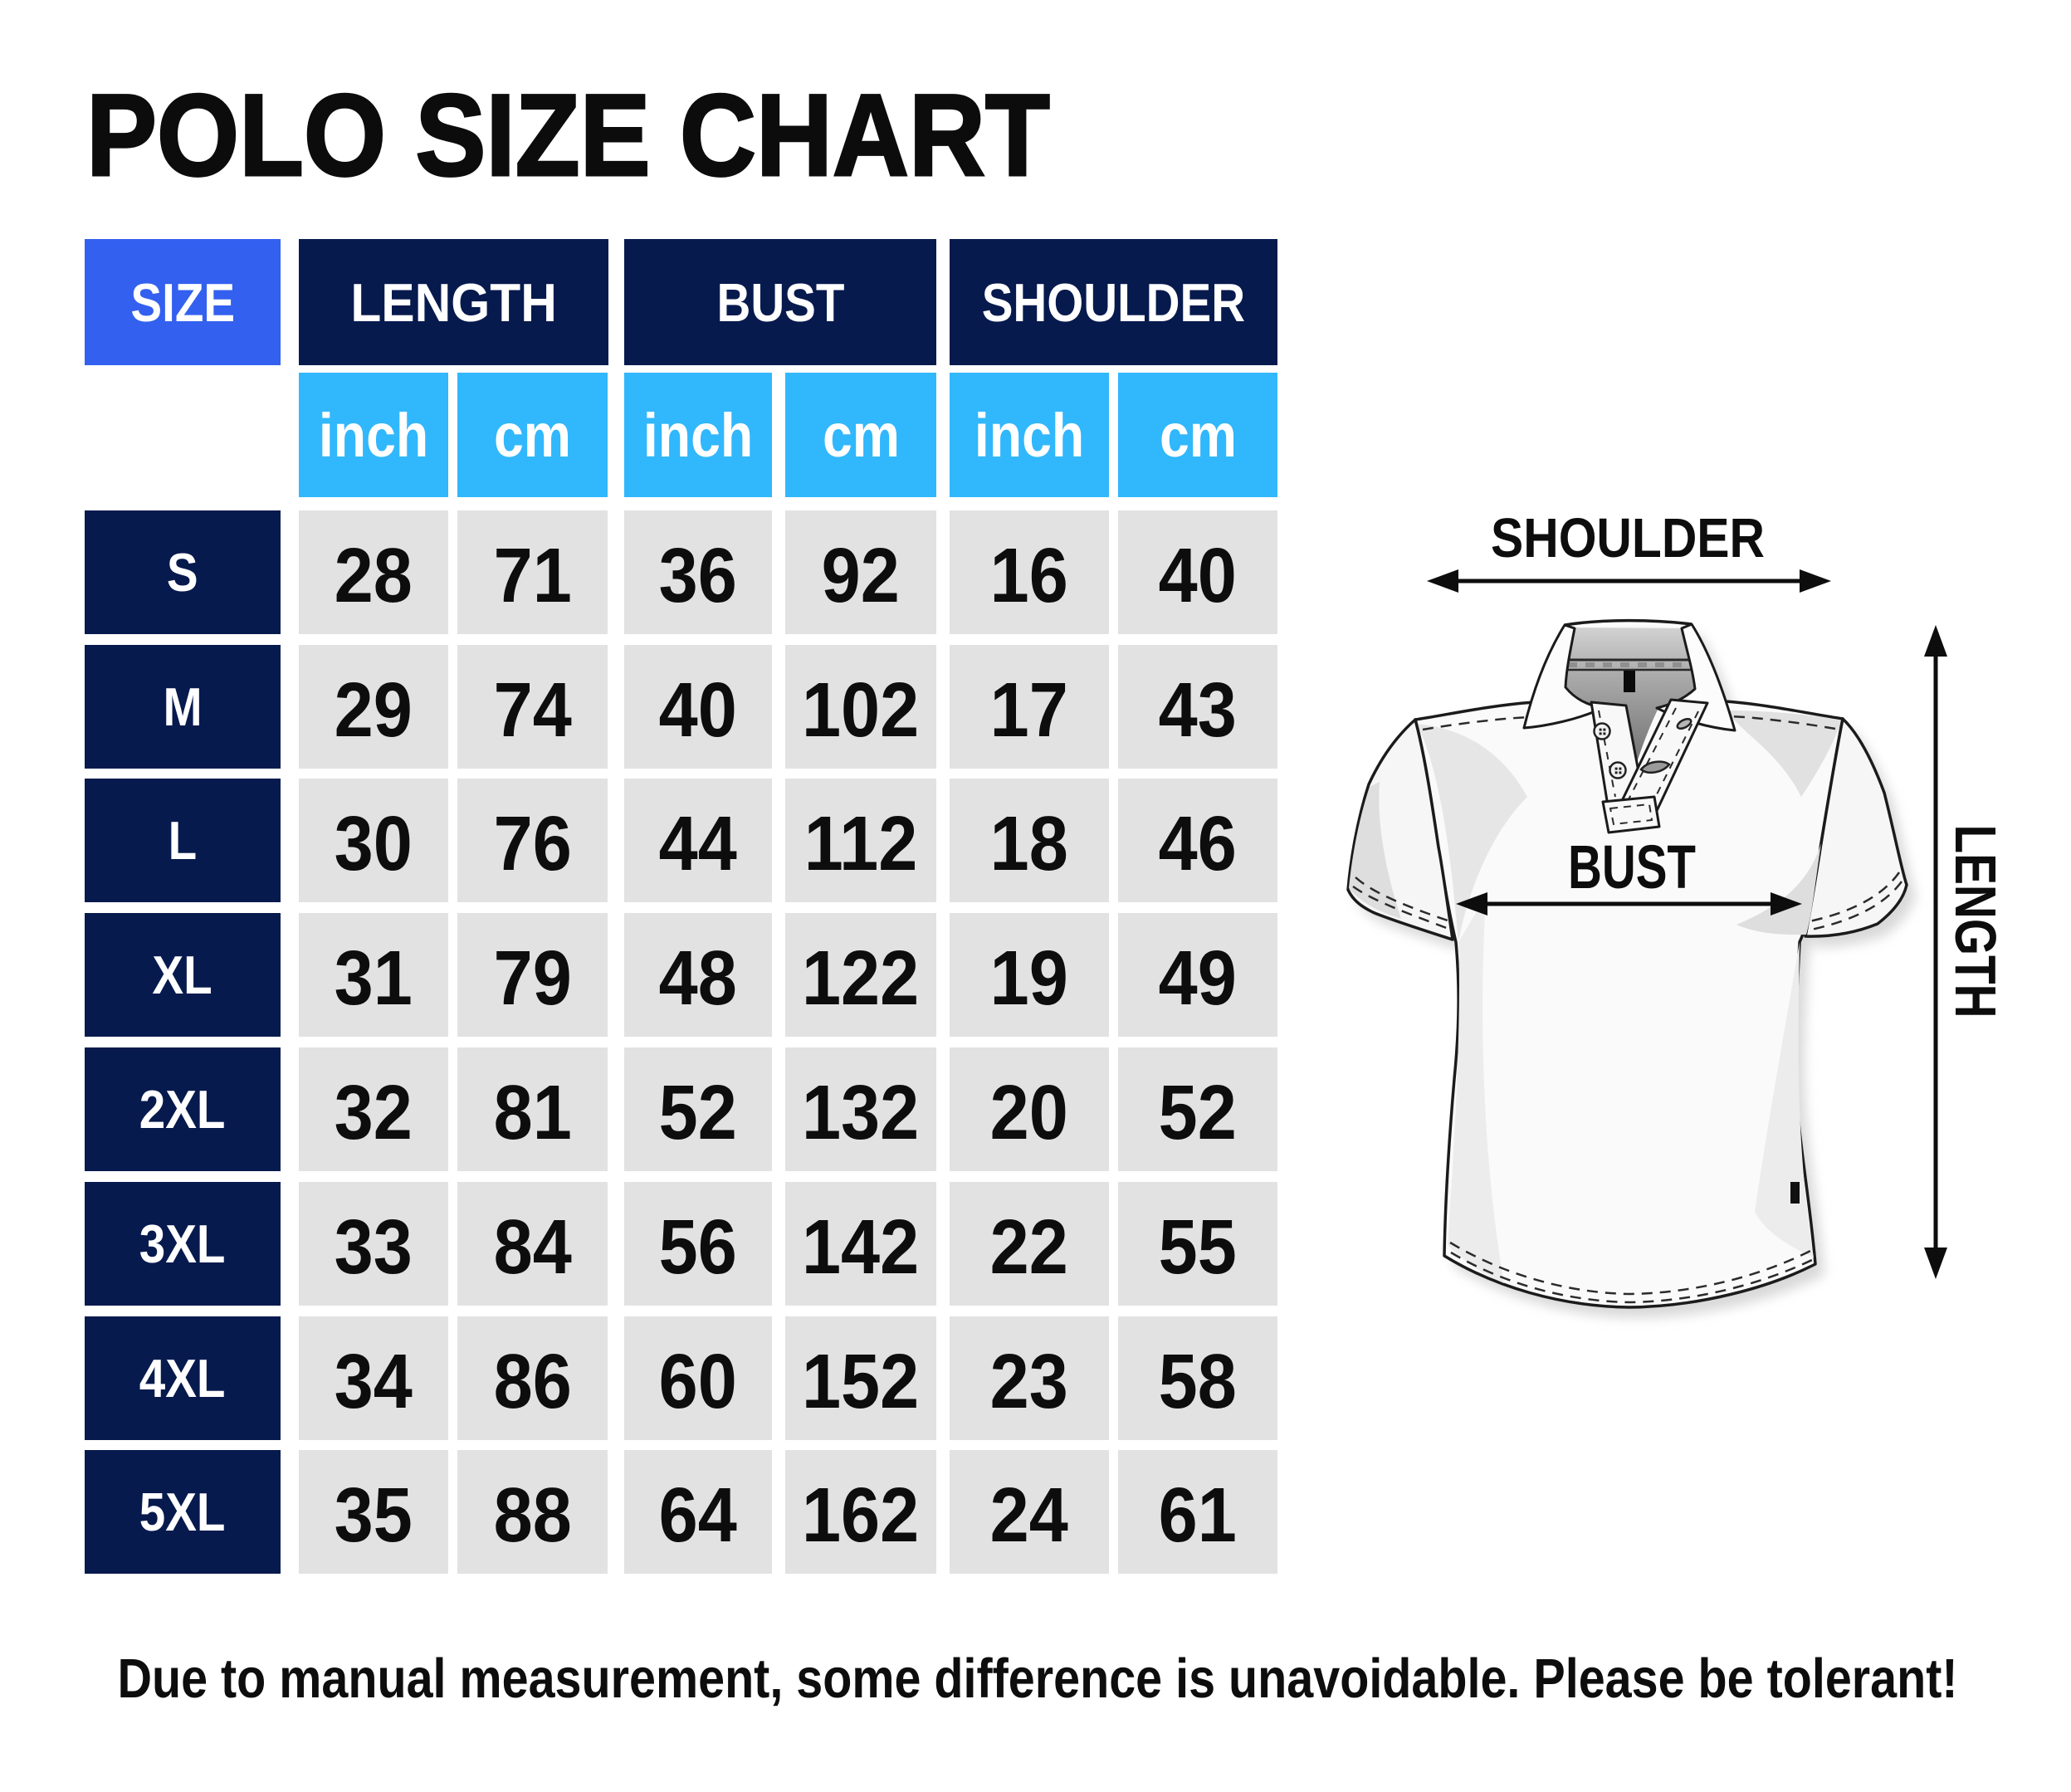 The height and width of the screenshot is (1792, 2071). I want to click on svg-text: SHOULDER, so click(1628, 538).